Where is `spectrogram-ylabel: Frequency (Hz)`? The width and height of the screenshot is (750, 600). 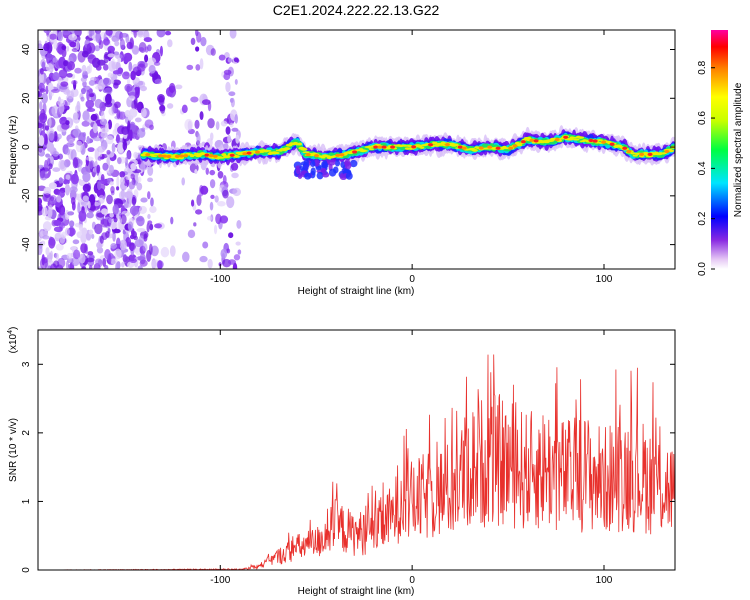
spectrogram-ylabel: Frequency (Hz) is located at coordinates (13, 150).